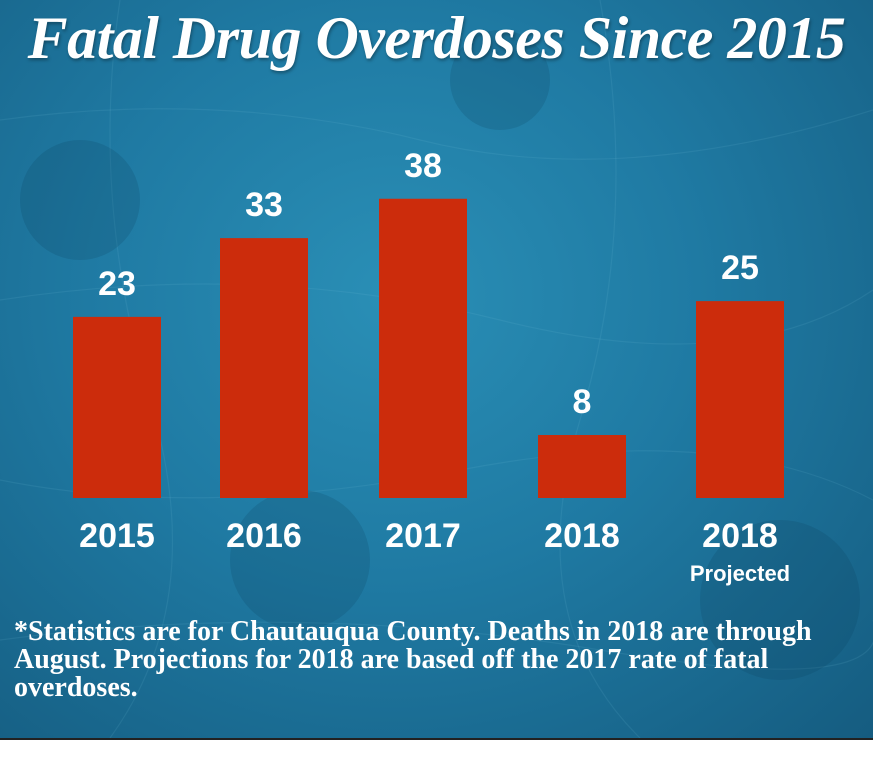 This screenshot has height=757, width=873. I want to click on category-label-2: 2016, so click(264, 536).